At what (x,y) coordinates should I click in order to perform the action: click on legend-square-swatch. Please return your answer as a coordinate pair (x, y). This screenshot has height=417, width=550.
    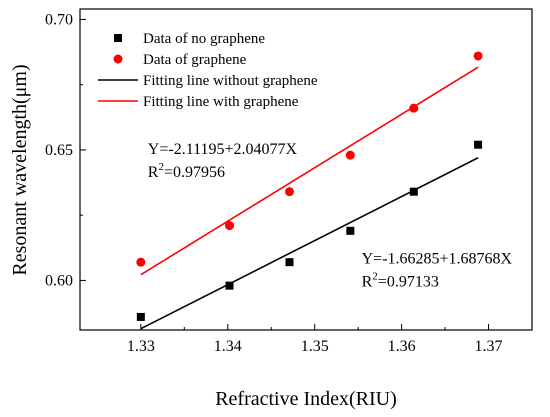
    Looking at the image, I should click on (118, 38).